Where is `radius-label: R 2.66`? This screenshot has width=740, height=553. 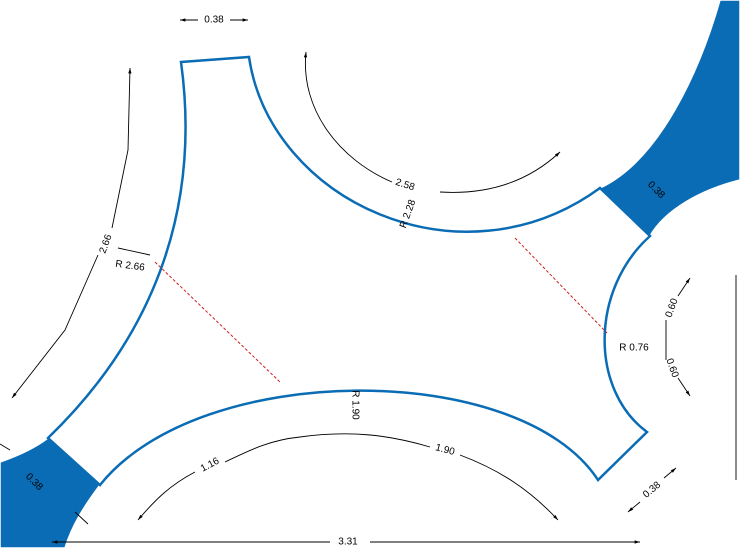
radius-label: R 2.66 is located at coordinates (130, 266).